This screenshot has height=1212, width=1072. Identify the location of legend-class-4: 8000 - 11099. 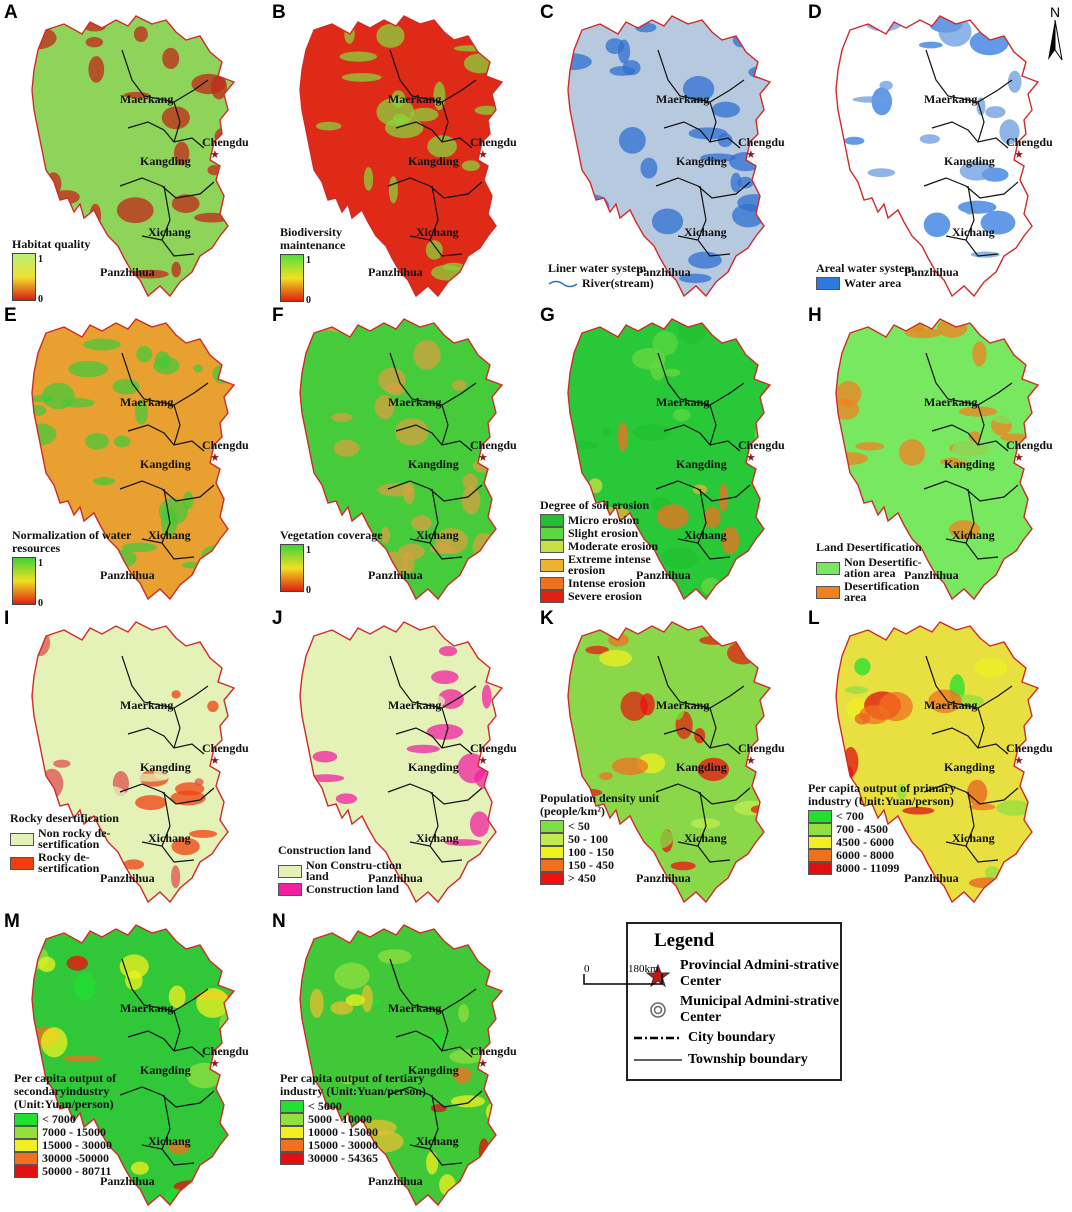
(883, 868).